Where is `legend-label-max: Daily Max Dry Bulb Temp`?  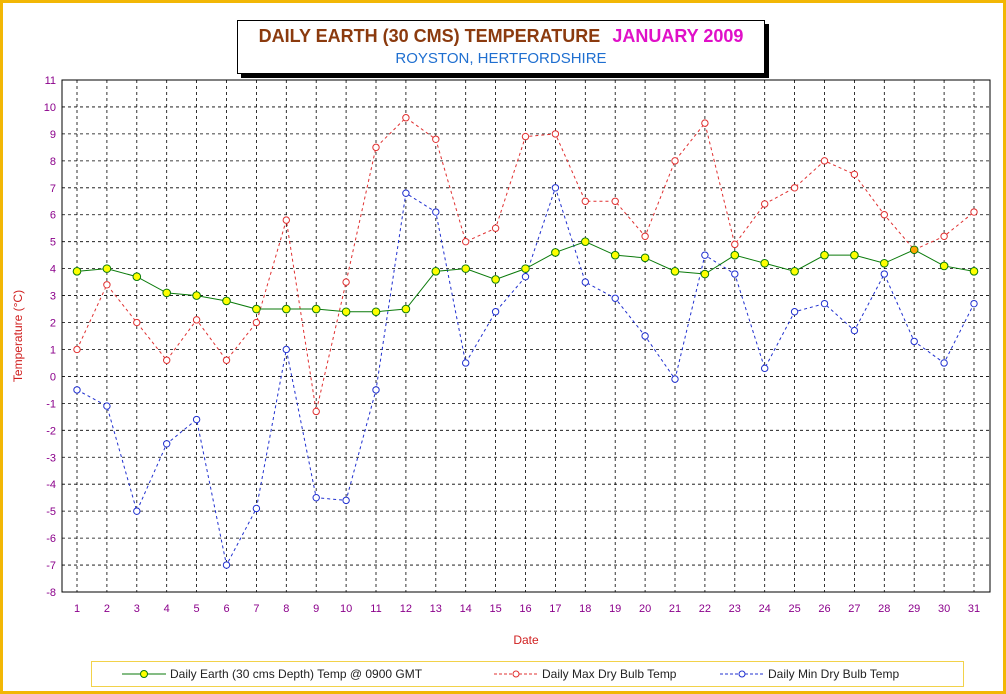
legend-label-max: Daily Max Dry Bulb Temp is located at coordinates (609, 674).